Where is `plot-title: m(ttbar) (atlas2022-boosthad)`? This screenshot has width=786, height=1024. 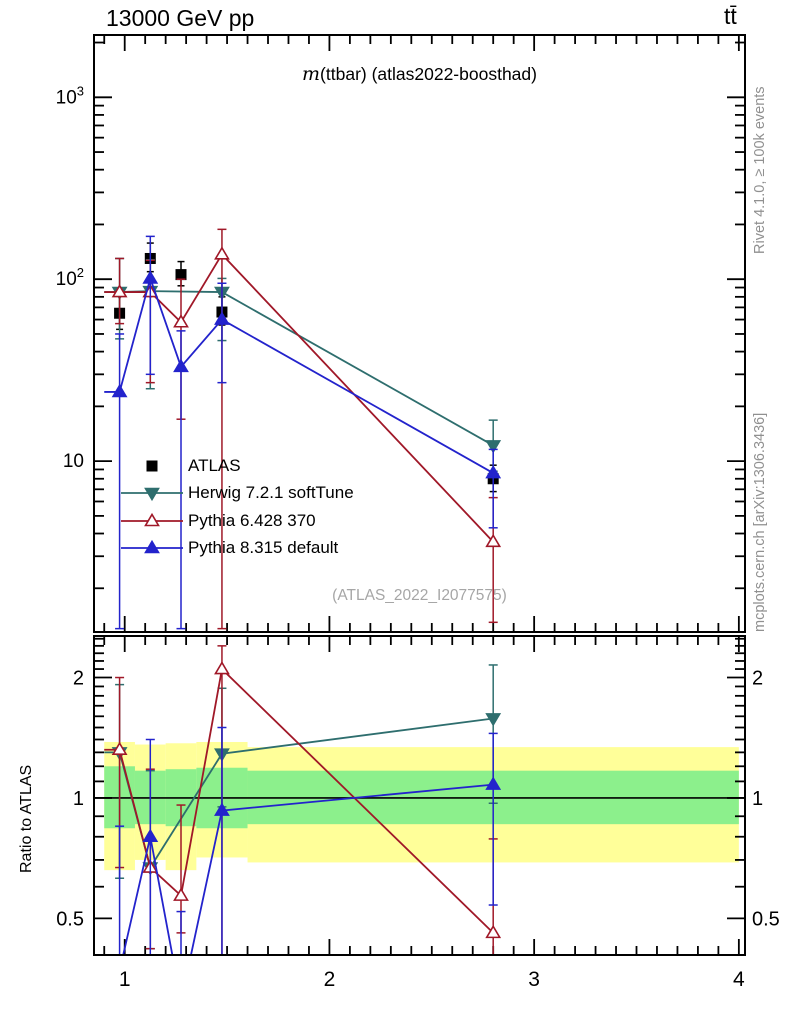 plot-title: m(ttbar) (atlas2022-boosthad) is located at coordinates (419, 74).